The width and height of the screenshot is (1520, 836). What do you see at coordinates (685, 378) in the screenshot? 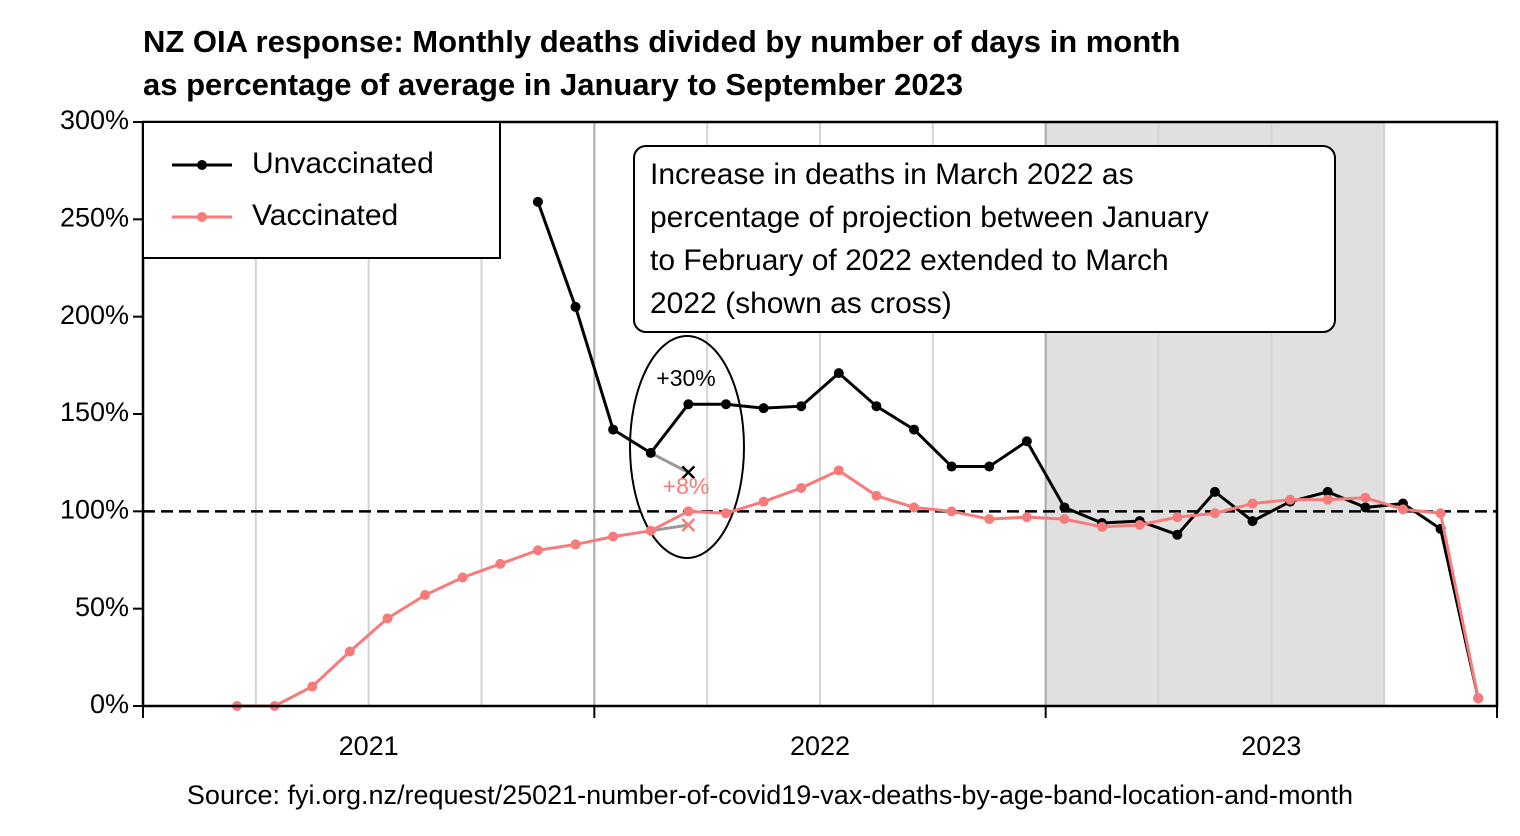
I see `annotation-label: +30%` at bounding box center [685, 378].